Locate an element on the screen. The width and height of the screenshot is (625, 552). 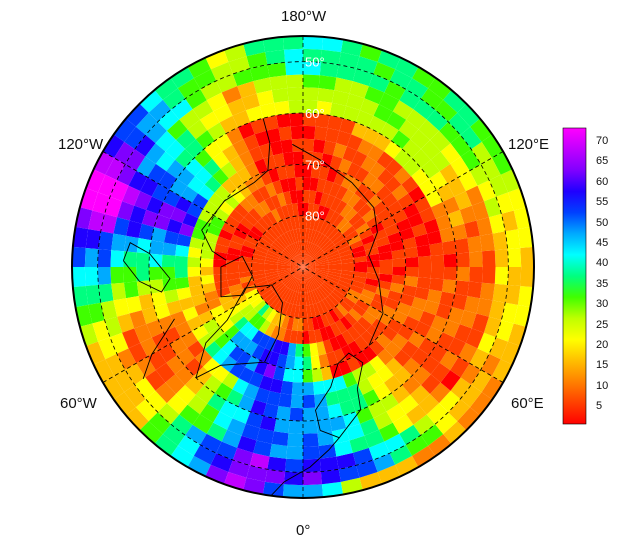
coastline is located at coordinates (339, 395).